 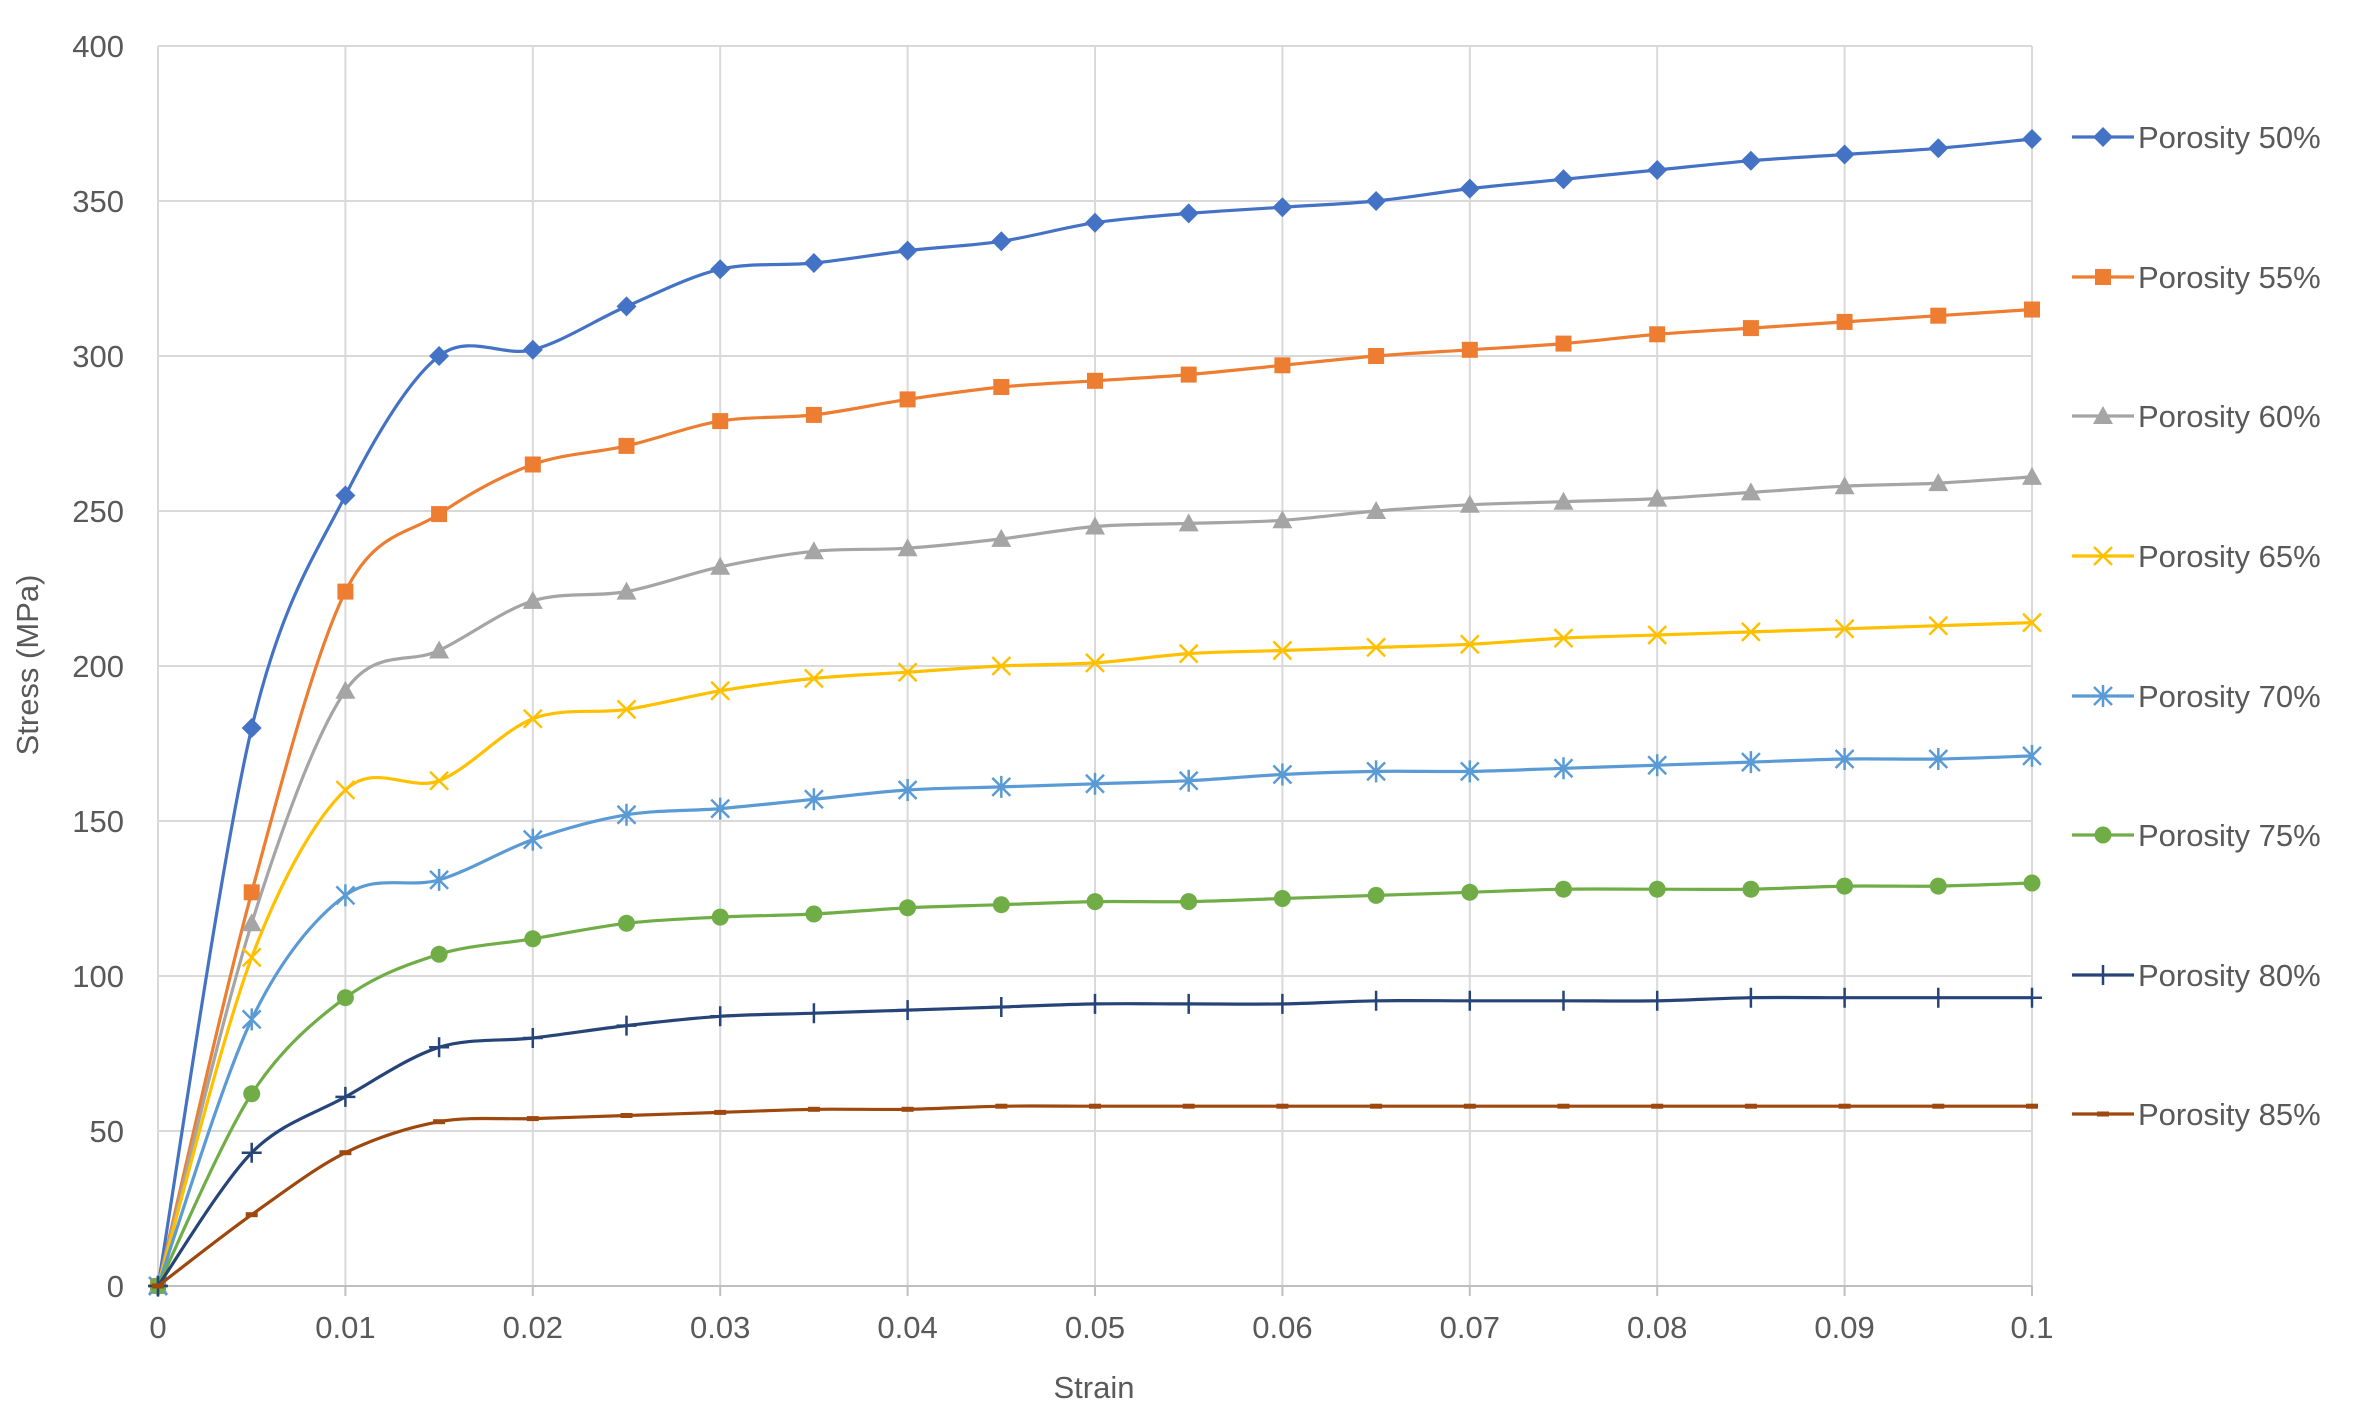 I want to click on y-tick-label: 400, so click(x=98, y=46).